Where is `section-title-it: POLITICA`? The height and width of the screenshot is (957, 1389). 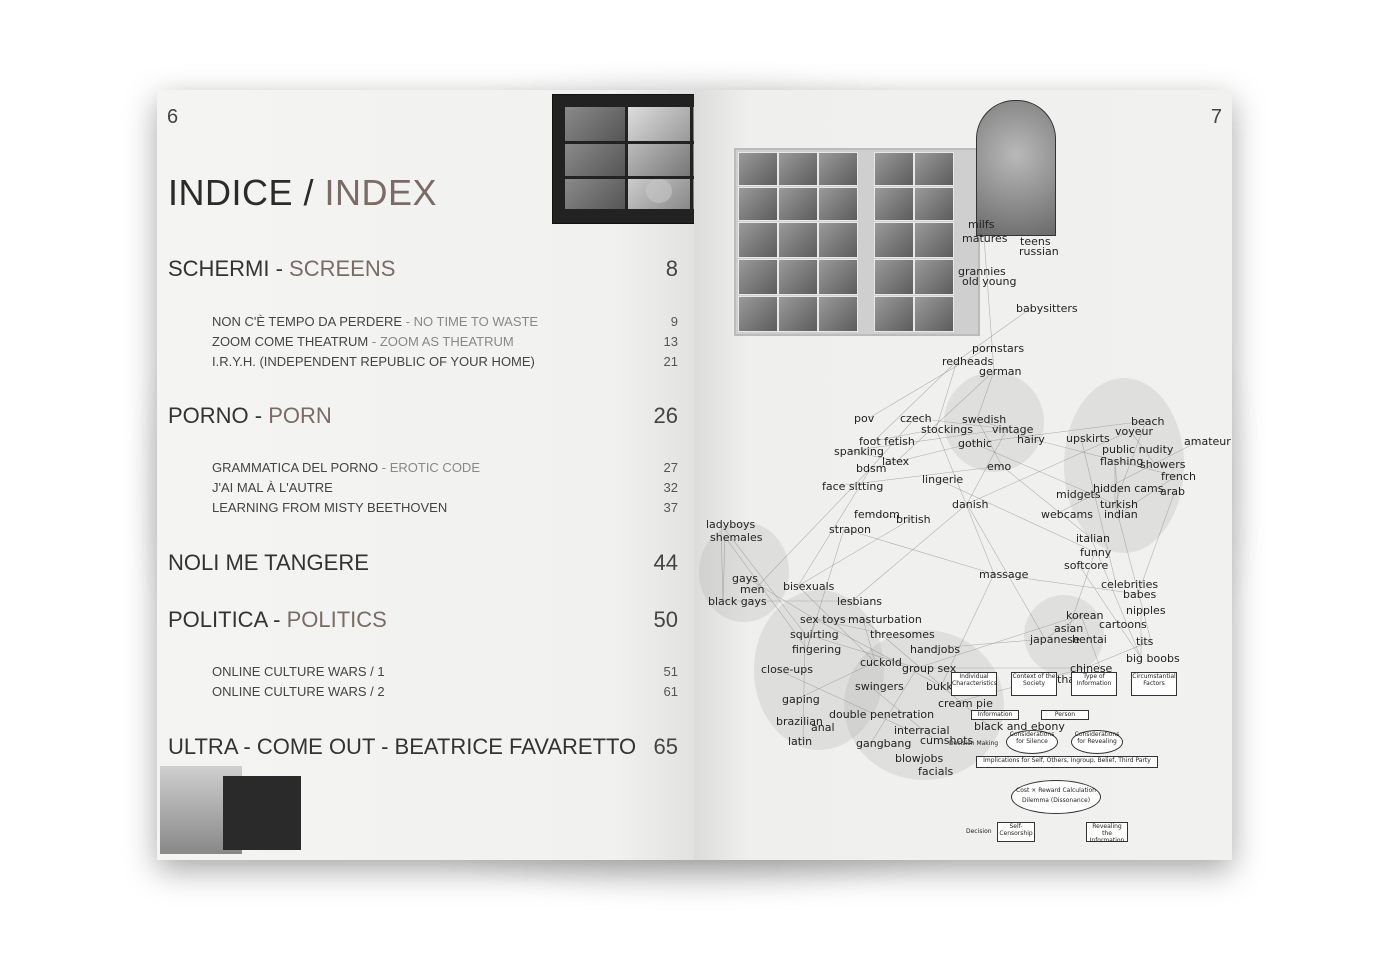
section-title-it: POLITICA is located at coordinates (218, 619).